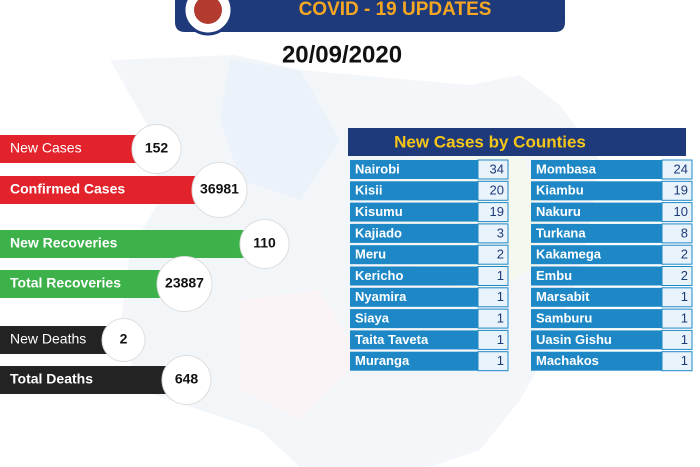 This screenshot has height=467, width=700. Describe the element at coordinates (563, 296) in the screenshot. I see `county-name: Marsabit` at that location.